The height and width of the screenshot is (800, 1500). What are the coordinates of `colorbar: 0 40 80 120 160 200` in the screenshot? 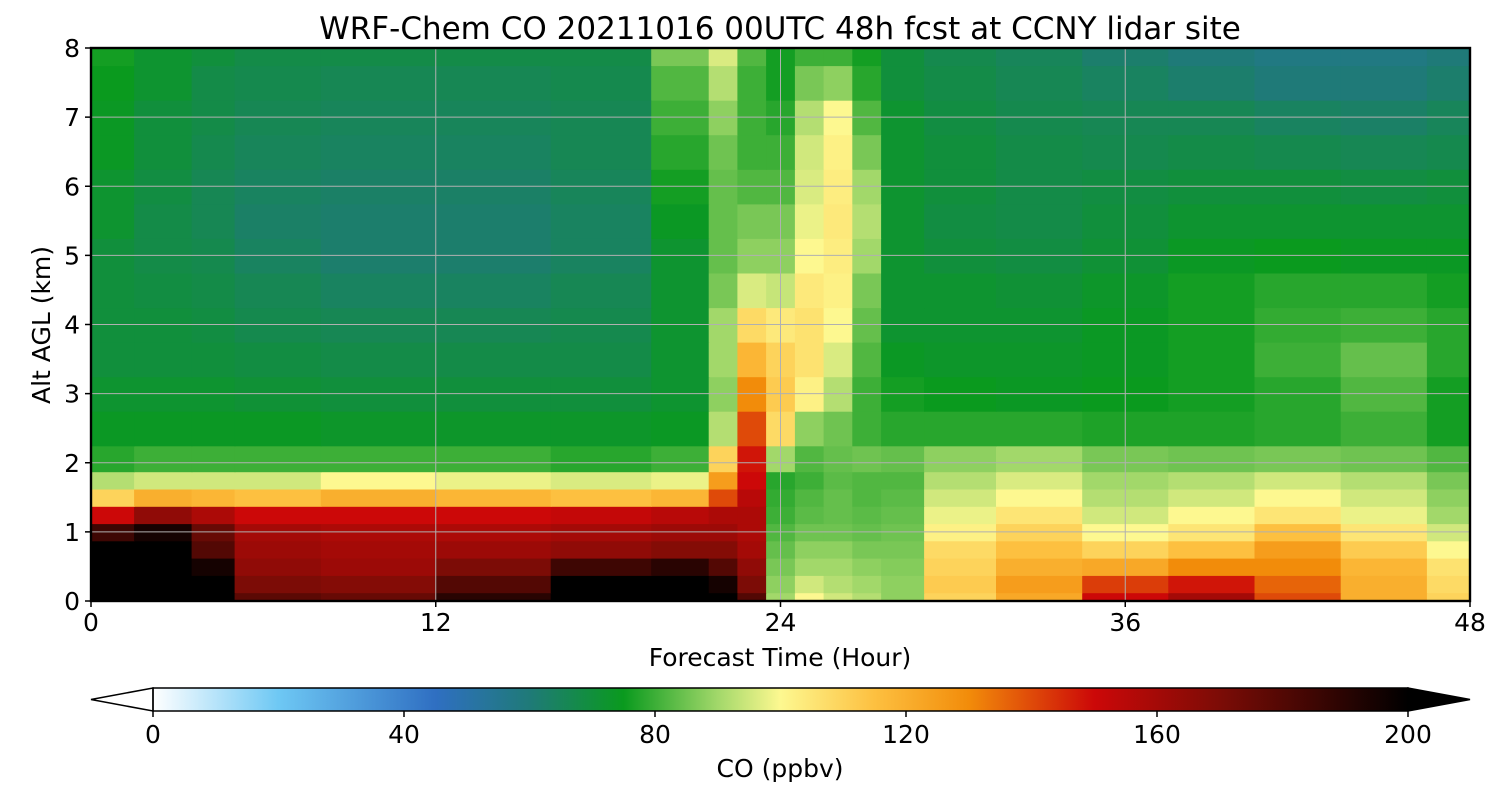 It's located at (780, 718).